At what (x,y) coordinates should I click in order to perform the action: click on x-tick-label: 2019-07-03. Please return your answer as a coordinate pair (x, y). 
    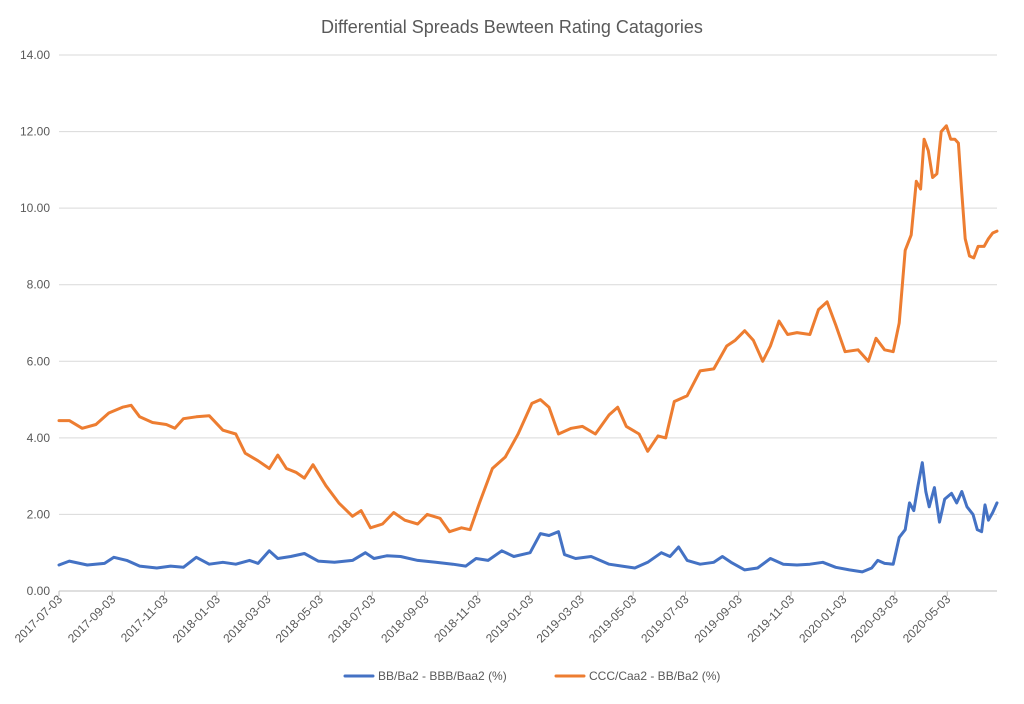
    Looking at the image, I should click on (665, 619).